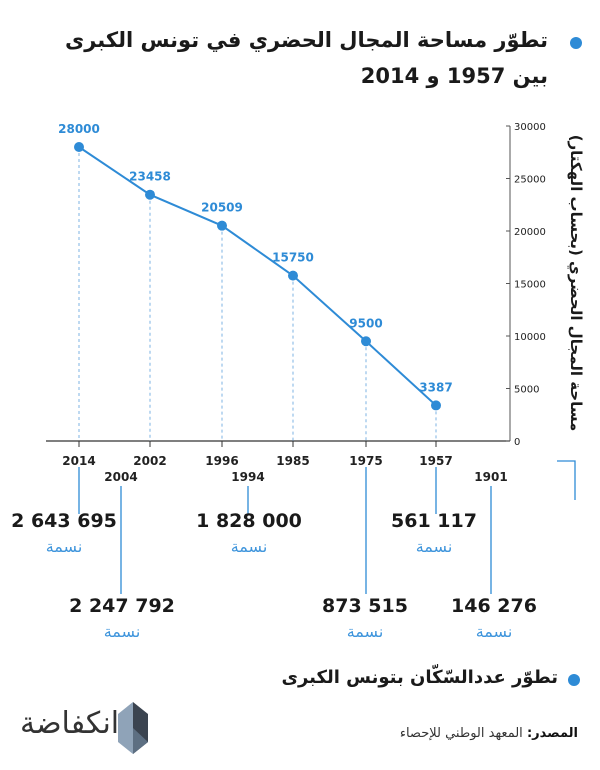 The height and width of the screenshot is (770, 600). What do you see at coordinates (79, 129) in the screenshot?
I see `data-label: 28000` at bounding box center [79, 129].